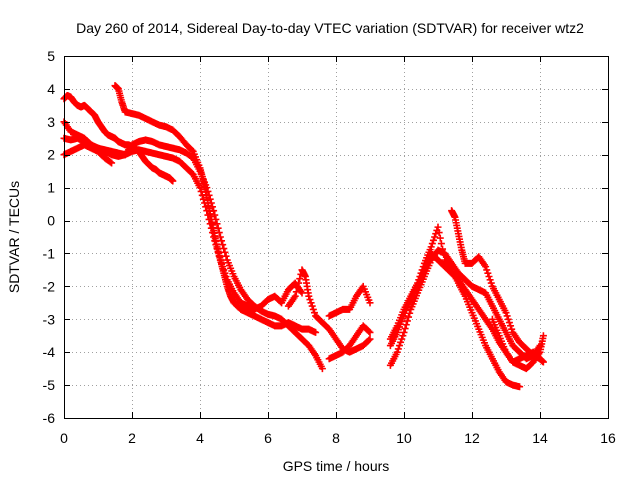 The height and width of the screenshot is (480, 640). Describe the element at coordinates (51, 122) in the screenshot. I see `y-tick-label: 3` at that location.